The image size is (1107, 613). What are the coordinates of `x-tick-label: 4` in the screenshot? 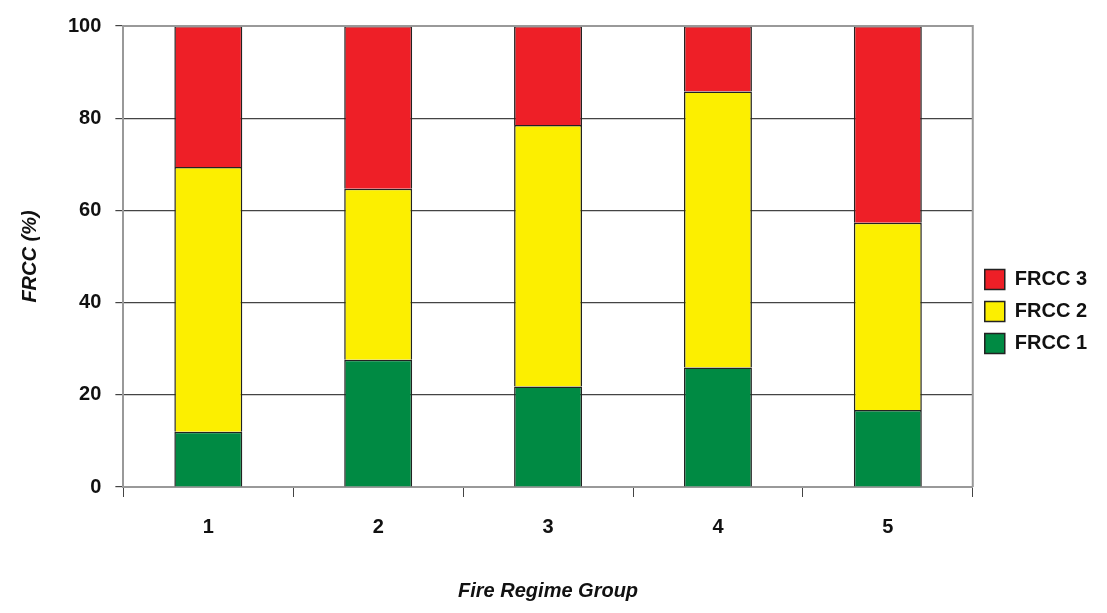 It's located at (718, 525).